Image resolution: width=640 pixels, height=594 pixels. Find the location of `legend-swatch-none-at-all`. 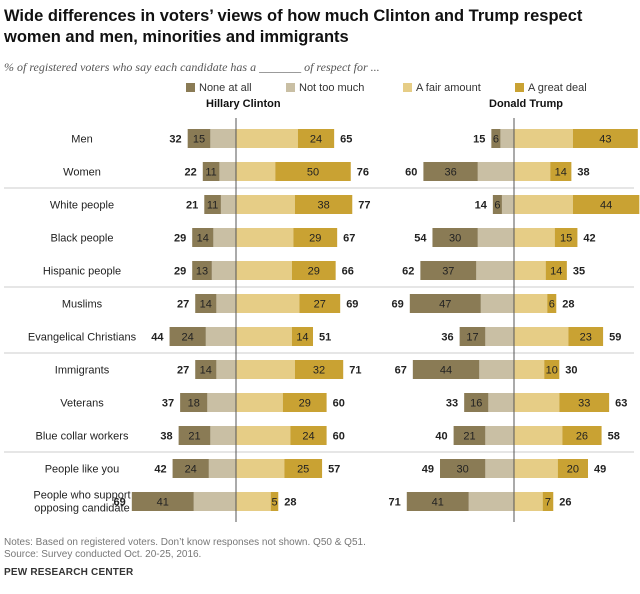

legend-swatch-none-at-all is located at coordinates (190, 87).